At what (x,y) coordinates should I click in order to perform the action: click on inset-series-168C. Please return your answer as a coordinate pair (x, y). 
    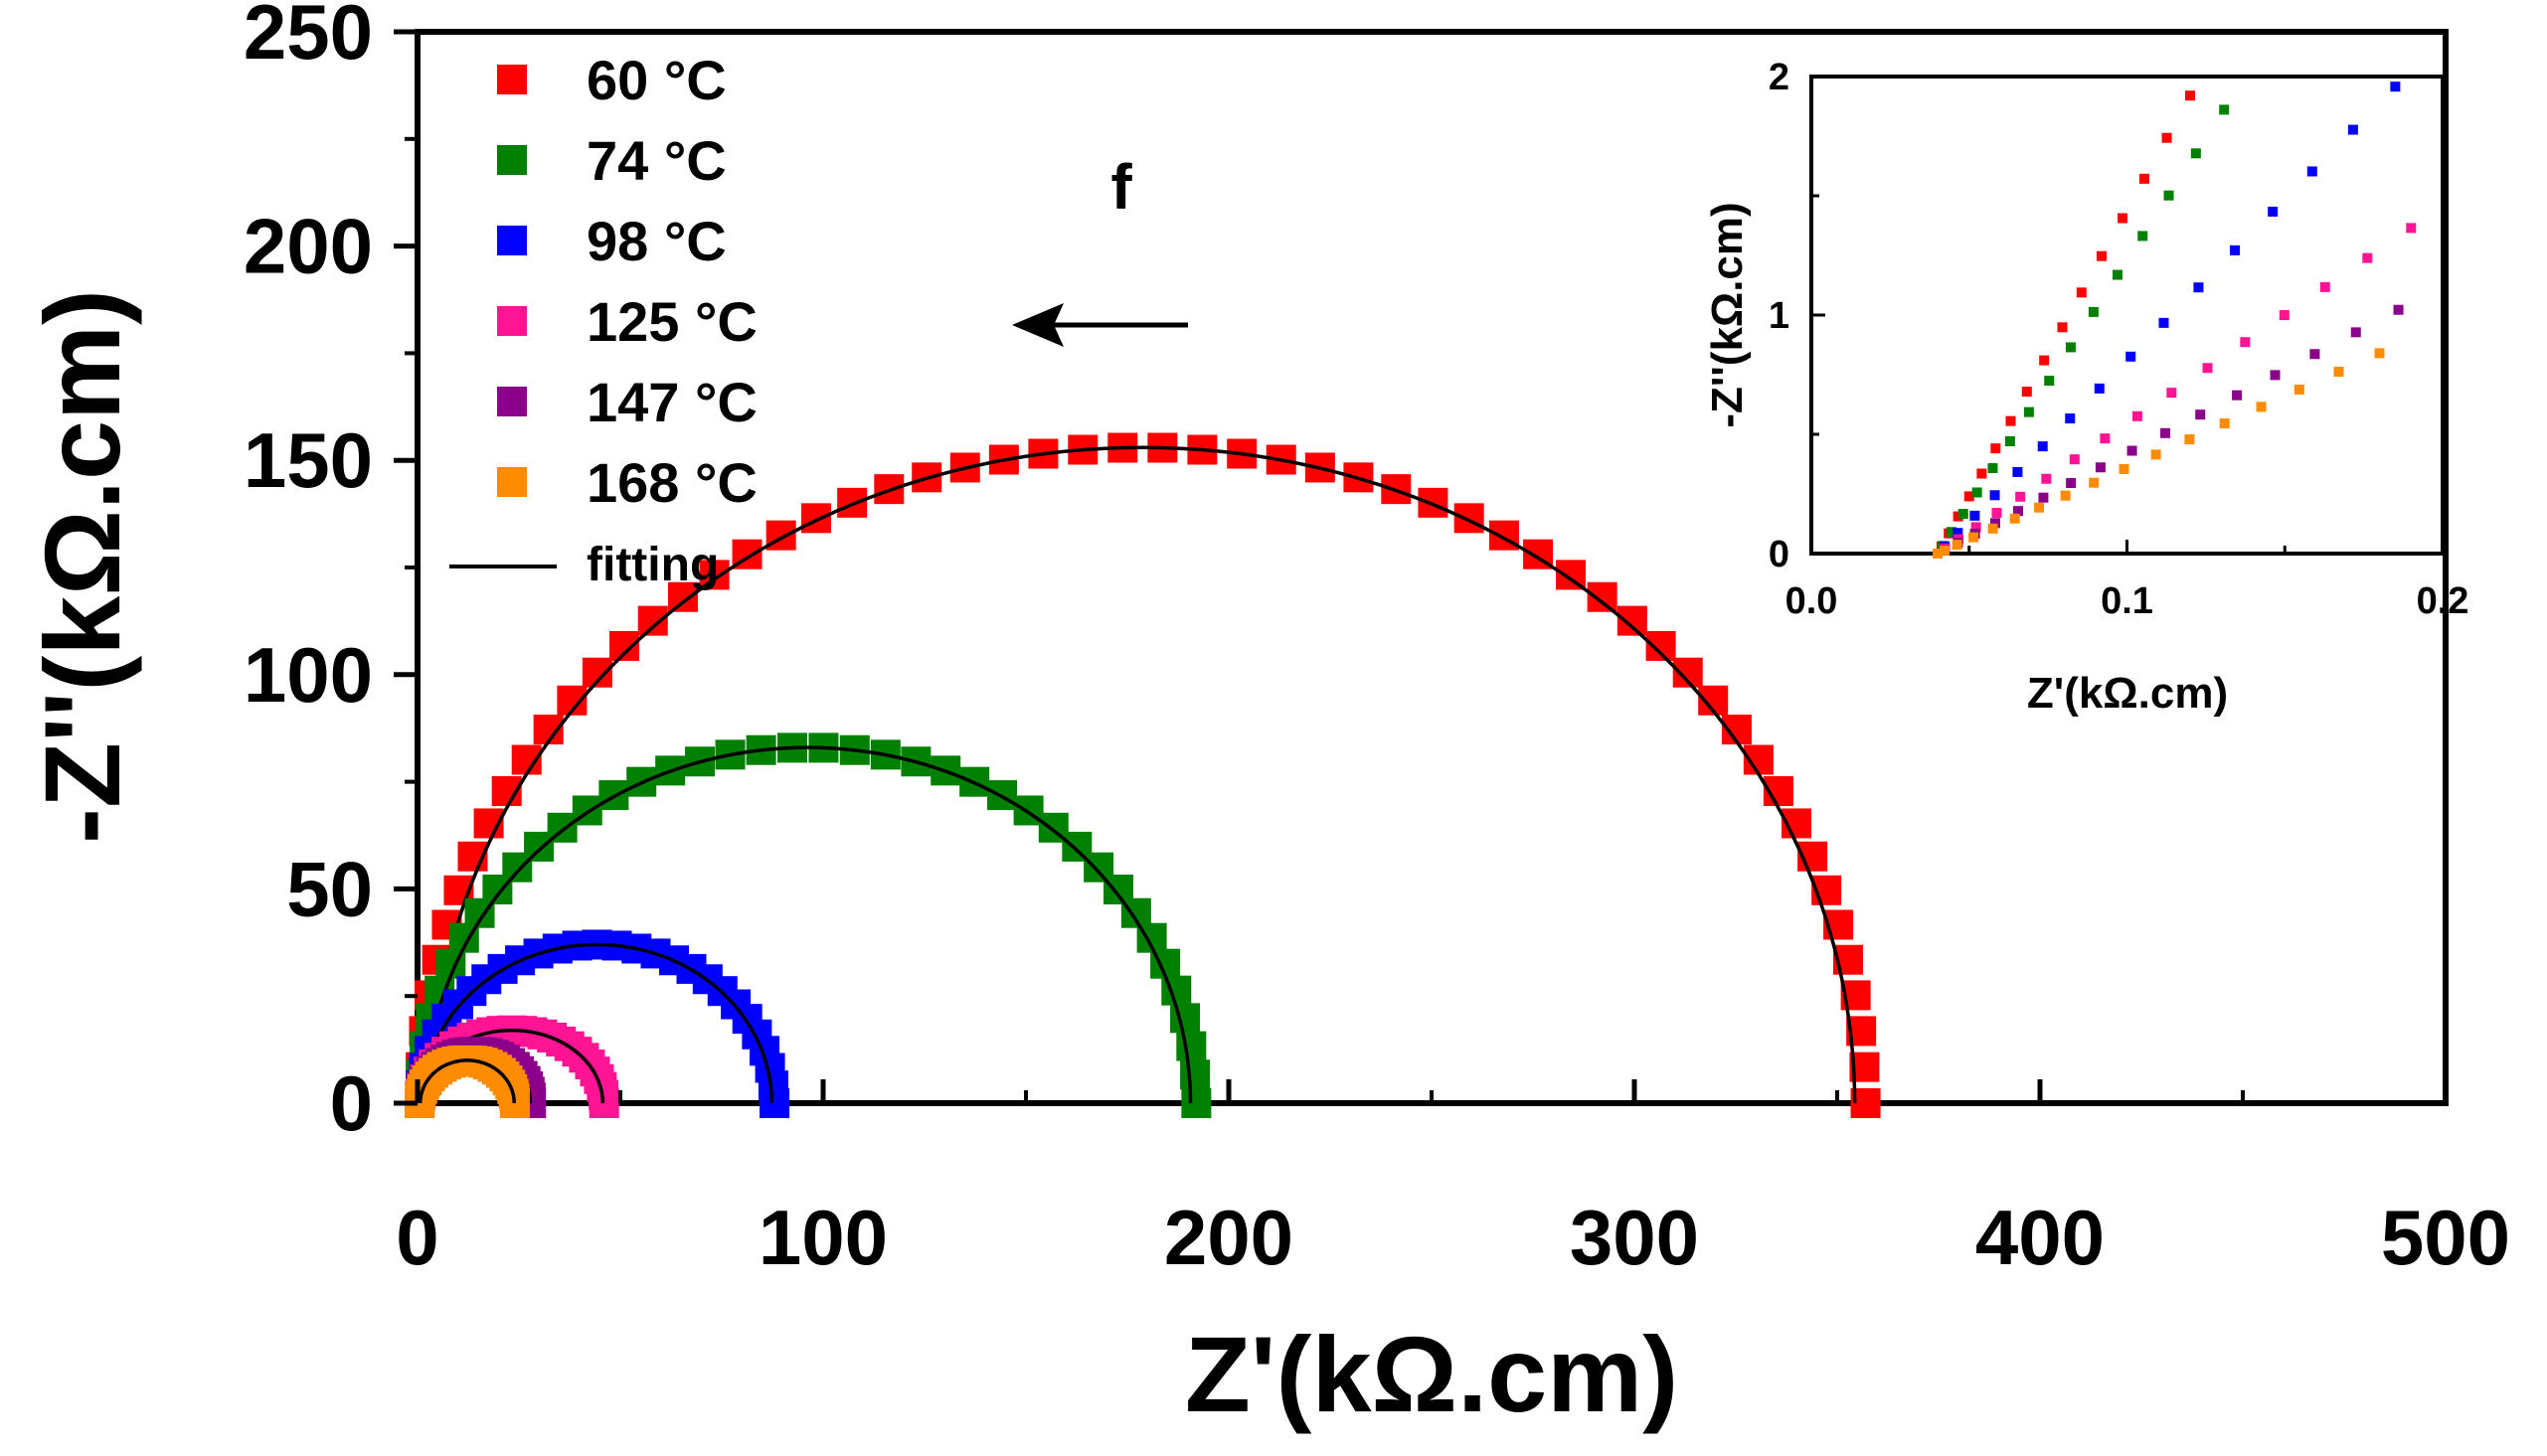
    Looking at the image, I should click on (2159, 453).